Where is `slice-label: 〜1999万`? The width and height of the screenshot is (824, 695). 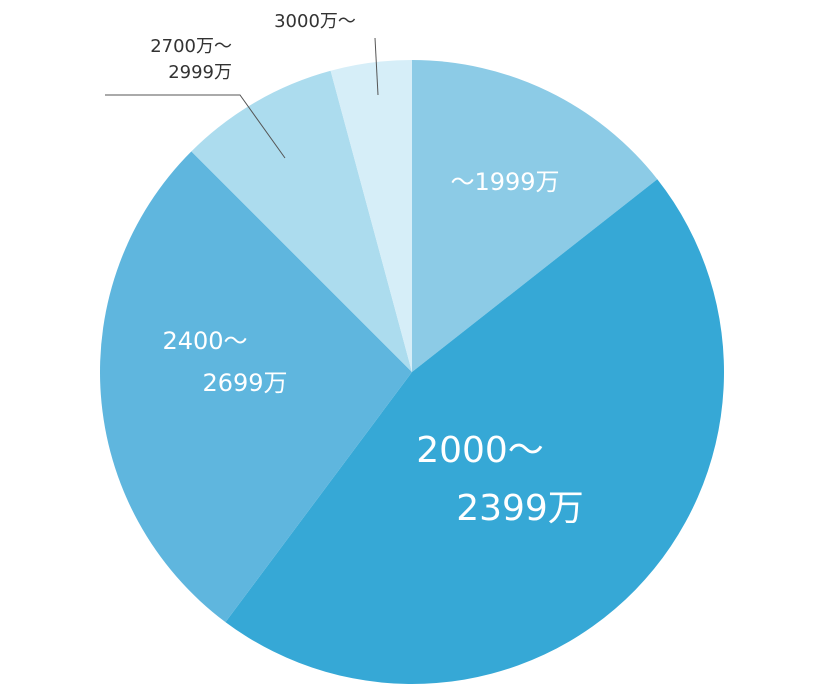 slice-label: 〜1999万 is located at coordinates (504, 182).